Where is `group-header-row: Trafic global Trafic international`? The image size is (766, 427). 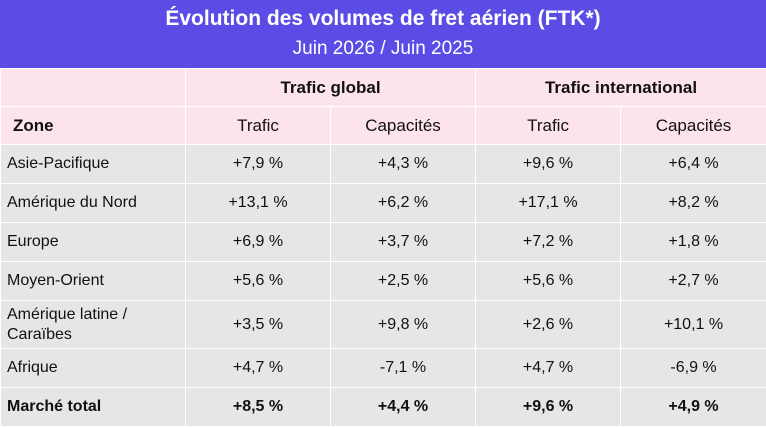 group-header-row: Trafic global Trafic international is located at coordinates (383, 88).